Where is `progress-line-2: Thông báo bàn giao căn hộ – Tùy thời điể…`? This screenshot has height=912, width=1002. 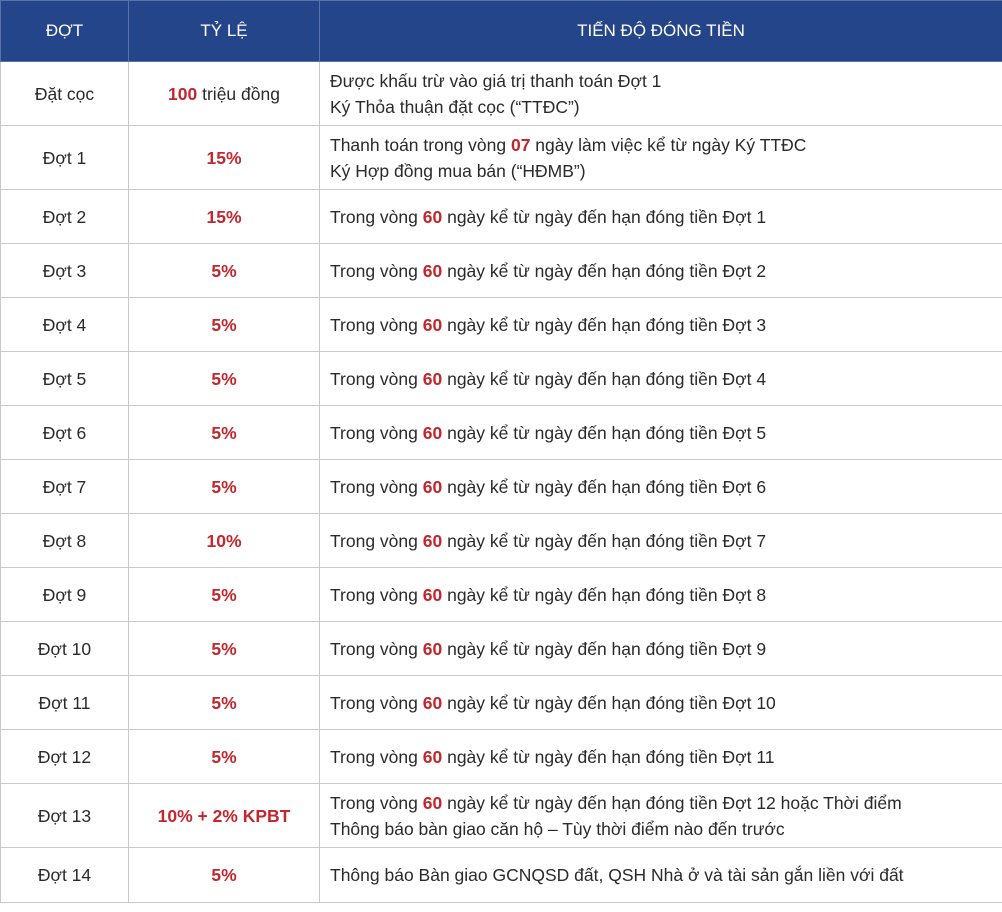
progress-line-2: Thông báo bàn giao căn hộ – Tùy thời điể… is located at coordinates (557, 828).